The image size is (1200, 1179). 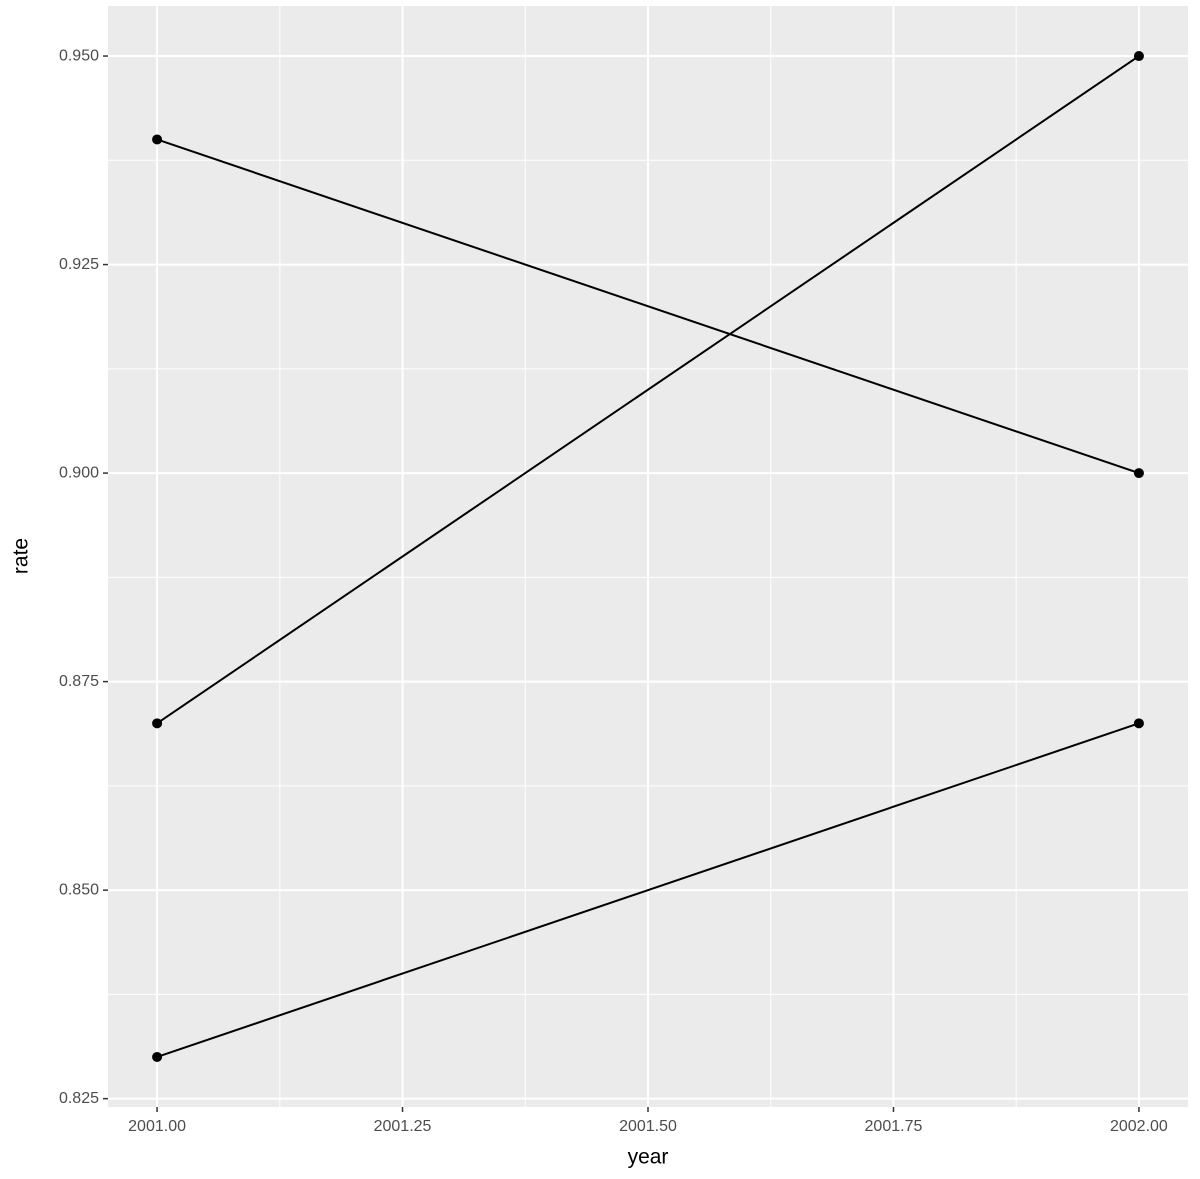 What do you see at coordinates (79, 681) in the screenshot?
I see `y-tick-label: 0.875` at bounding box center [79, 681].